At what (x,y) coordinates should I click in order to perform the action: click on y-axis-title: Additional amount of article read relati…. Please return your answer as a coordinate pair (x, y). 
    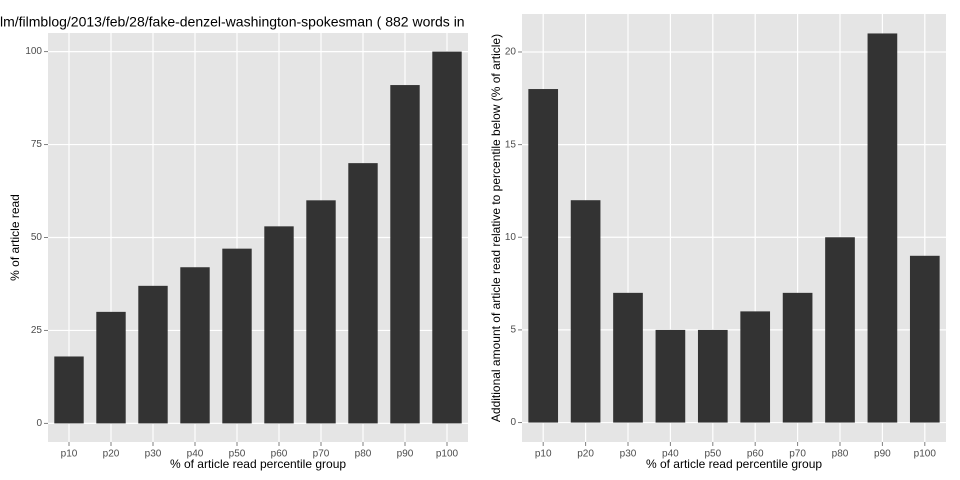
    Looking at the image, I should click on (496, 228).